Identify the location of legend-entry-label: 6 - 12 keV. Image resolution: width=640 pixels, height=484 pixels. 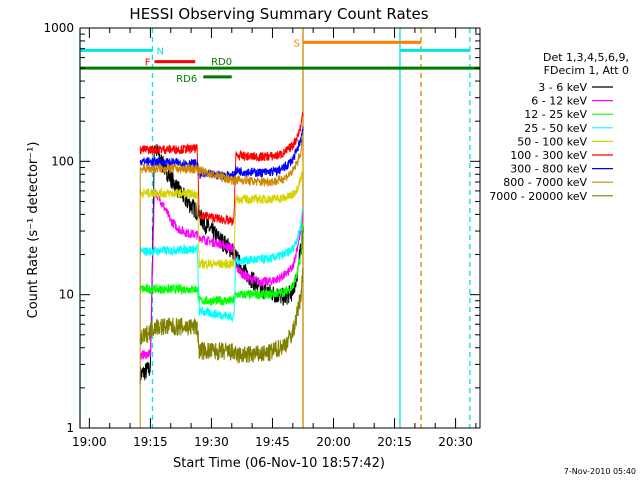
(559, 101).